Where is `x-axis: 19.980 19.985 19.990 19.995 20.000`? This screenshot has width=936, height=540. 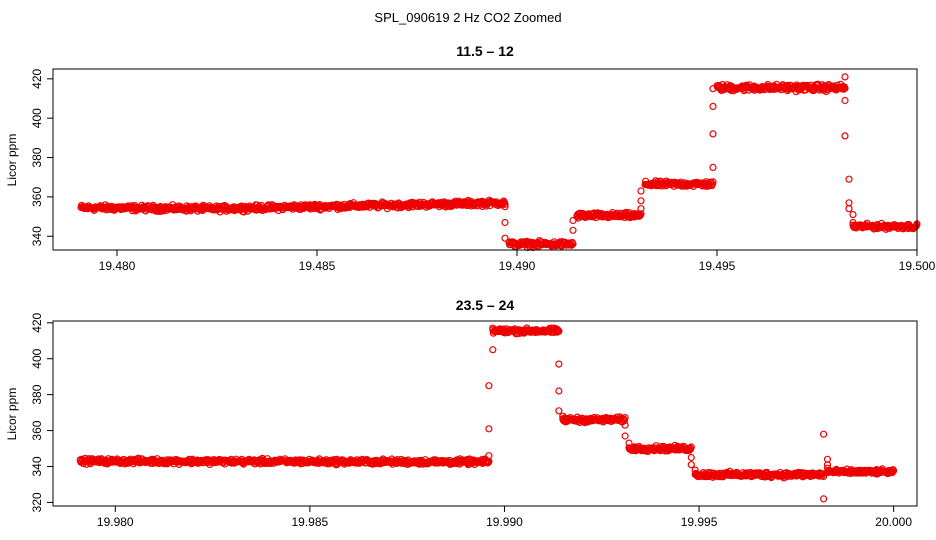
x-axis: 19.980 19.985 19.990 19.995 20.000 is located at coordinates (504, 517).